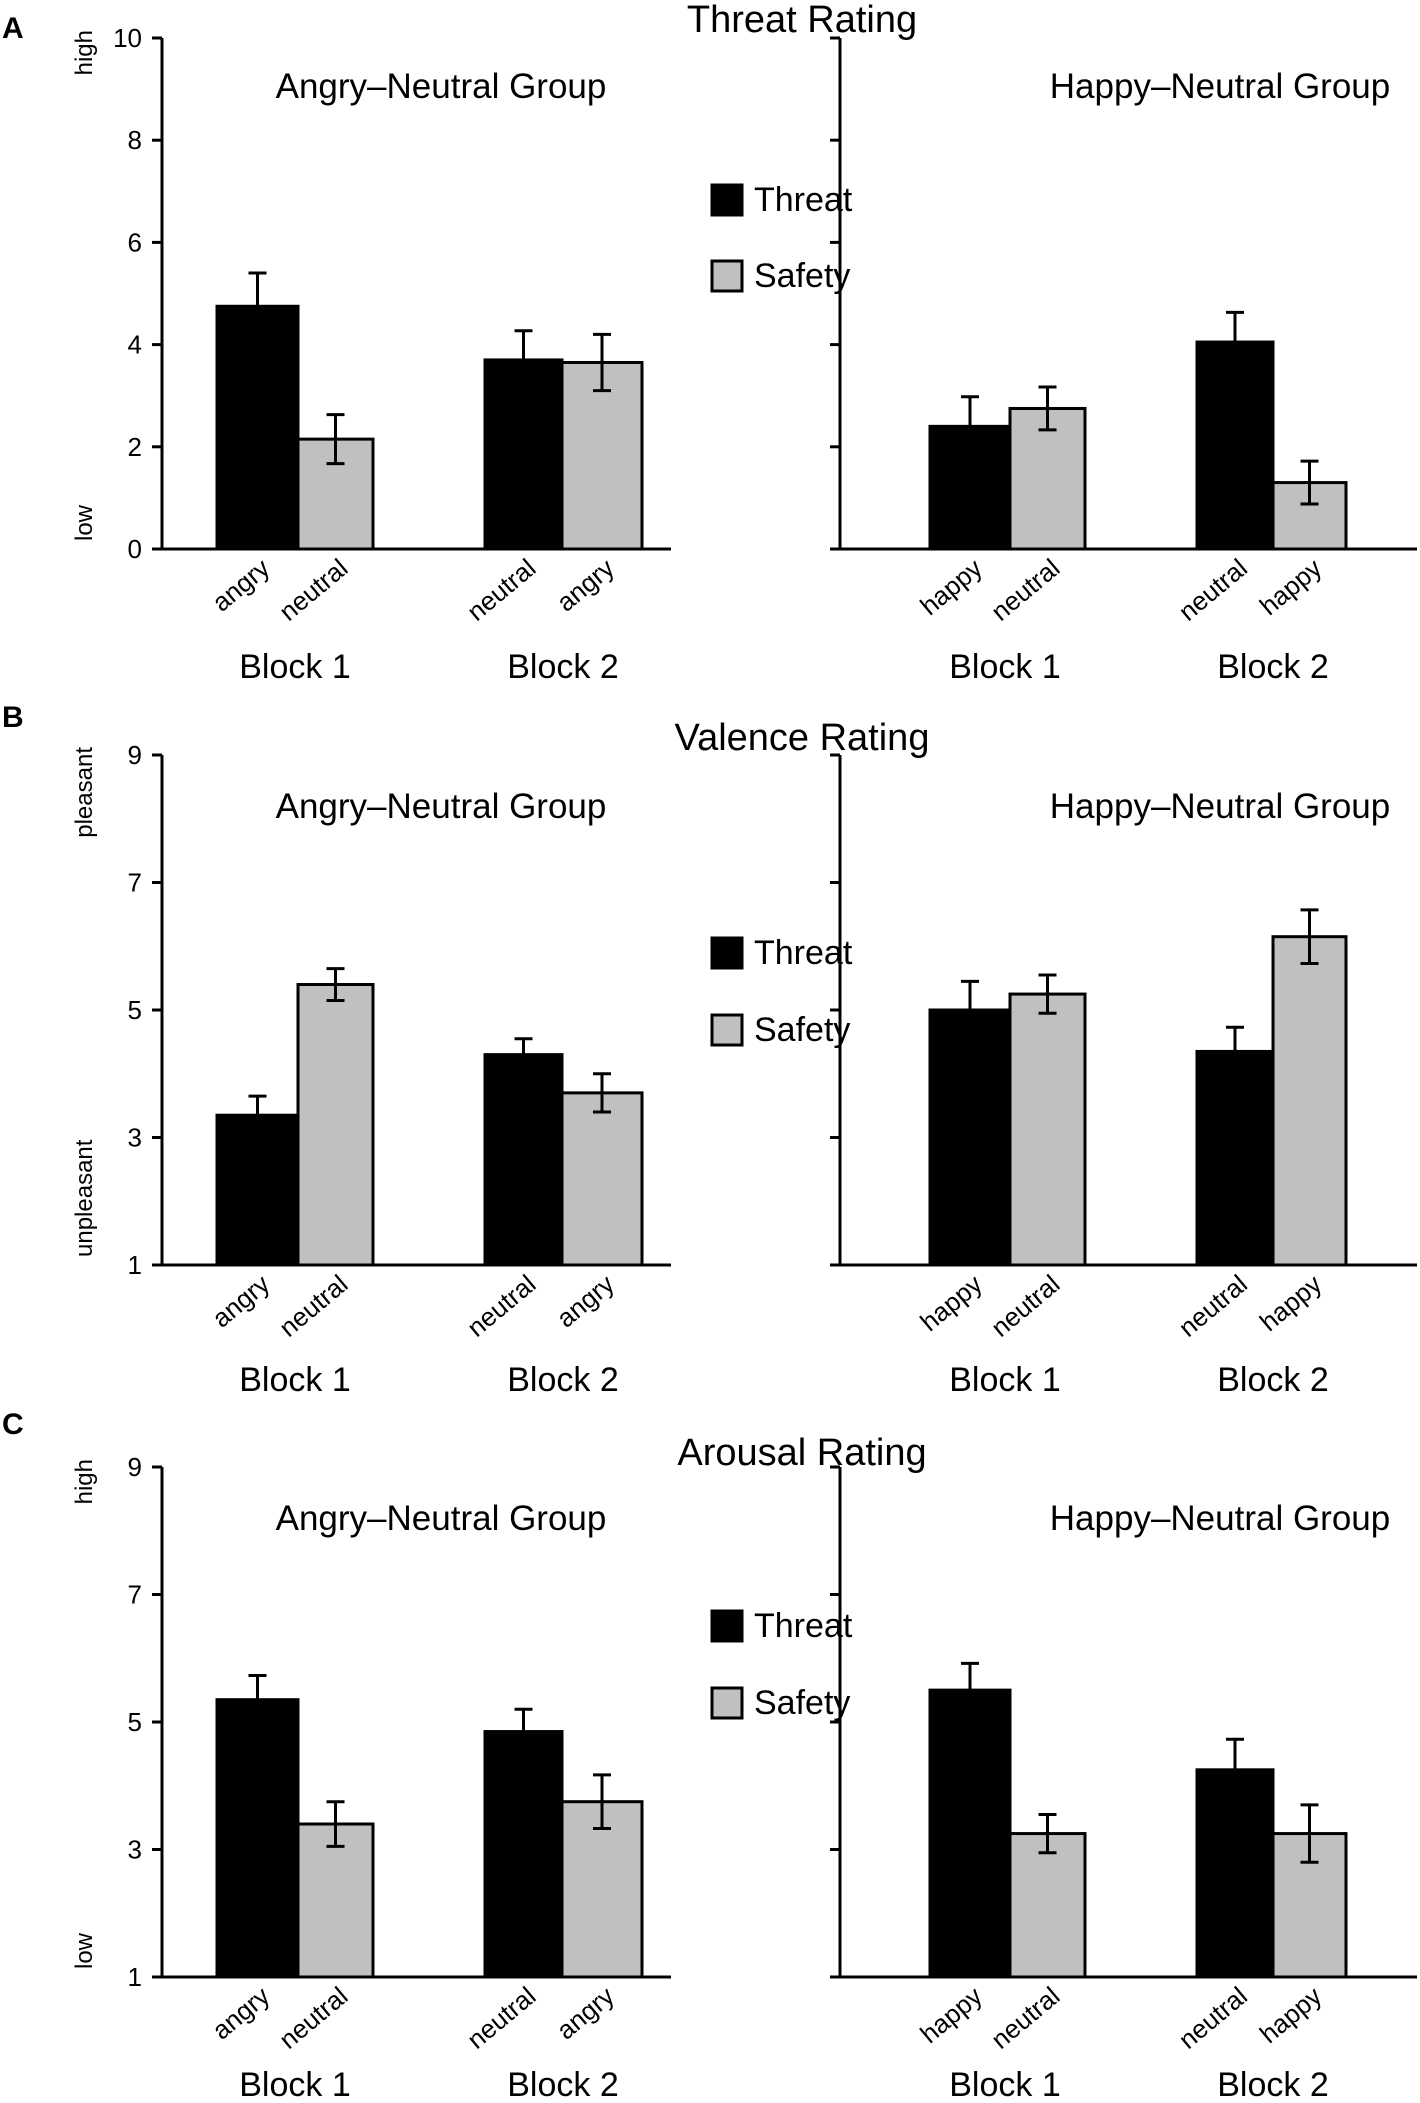  What do you see at coordinates (13, 717) in the screenshot?
I see `panel-letter: B` at bounding box center [13, 717].